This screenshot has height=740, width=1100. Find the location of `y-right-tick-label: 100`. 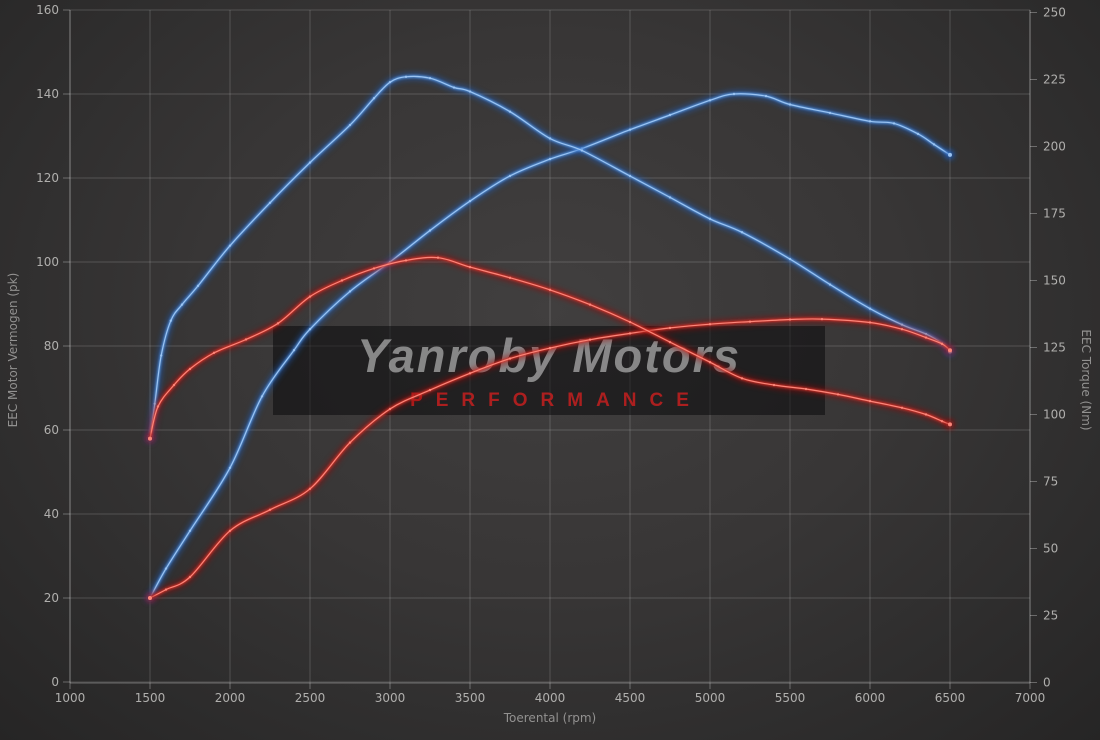

y-right-tick-label: 100 is located at coordinates (1054, 415).